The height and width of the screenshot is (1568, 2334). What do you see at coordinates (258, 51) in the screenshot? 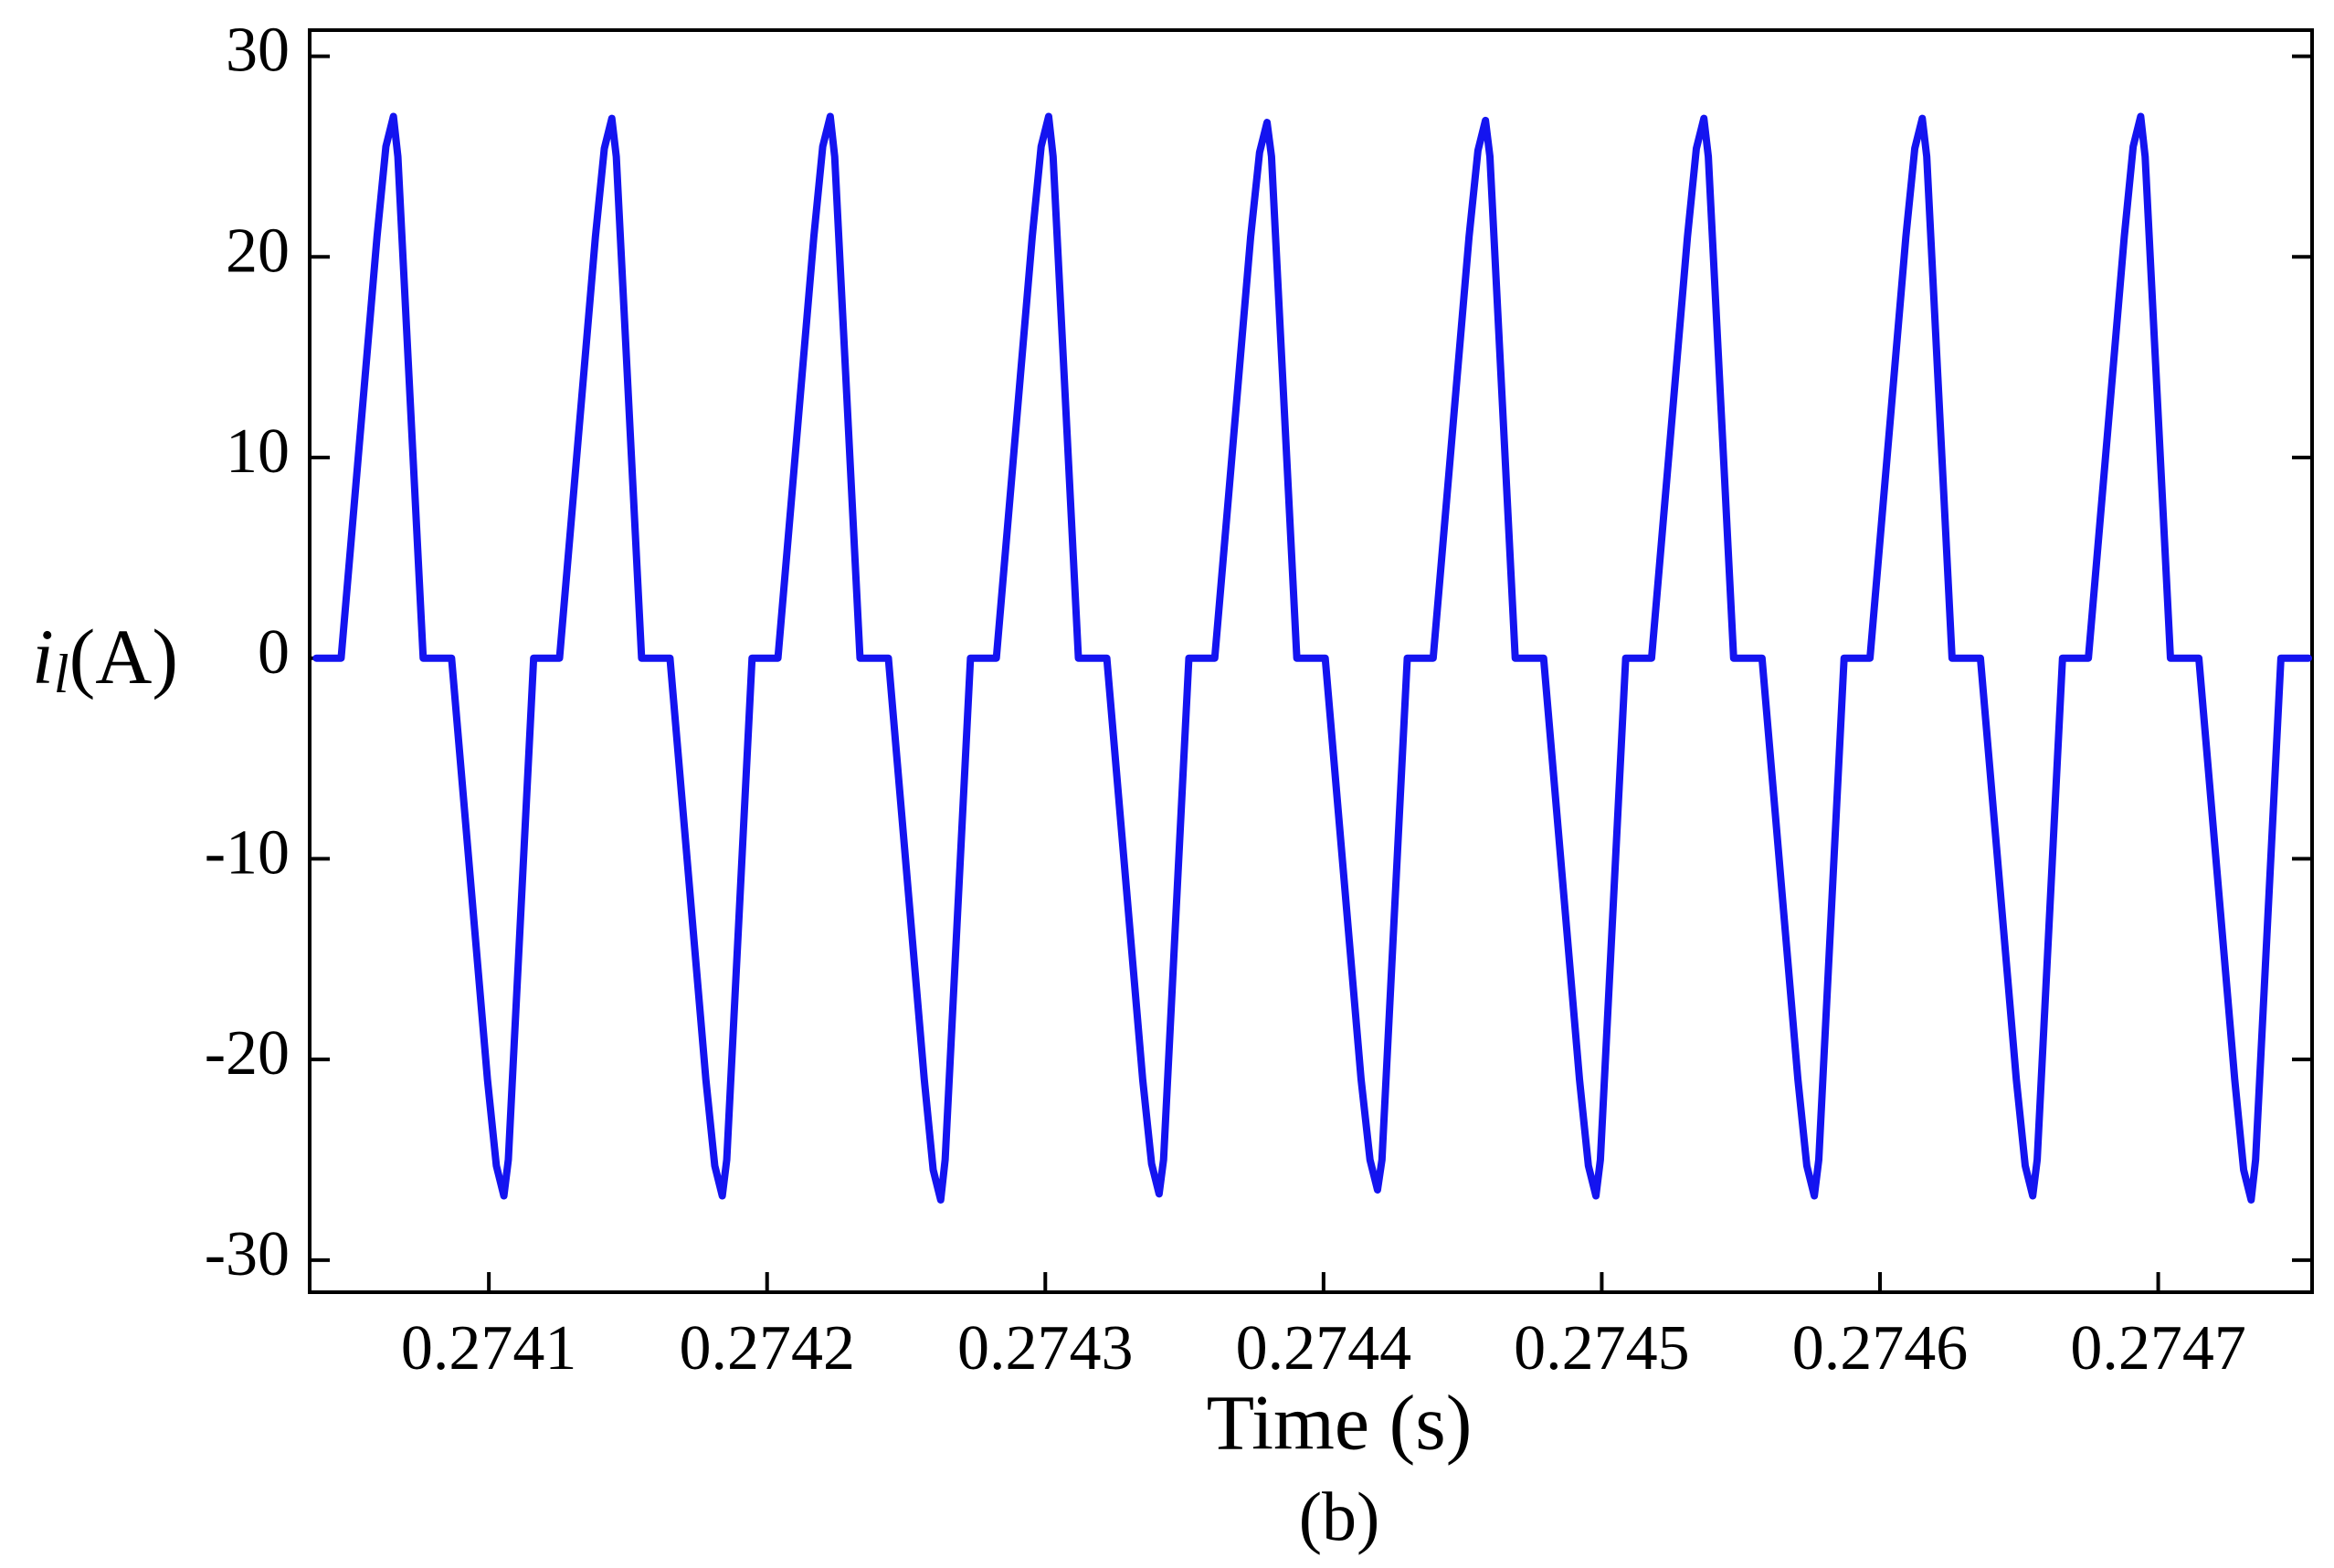
I see `y-tick-label: 30` at bounding box center [258, 51].